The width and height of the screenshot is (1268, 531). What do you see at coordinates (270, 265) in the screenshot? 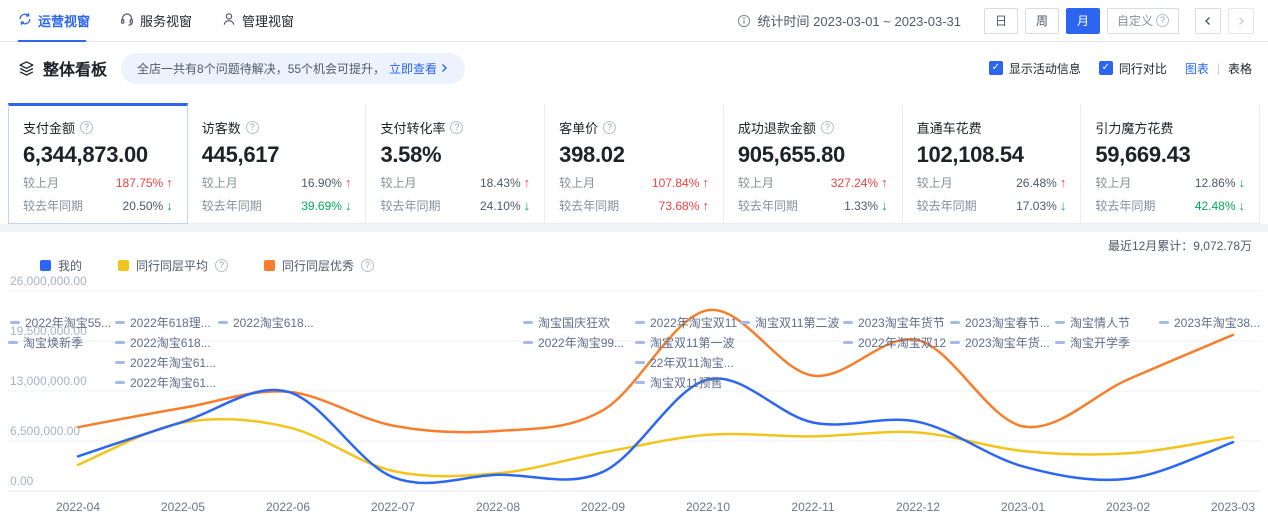
I see `legend-swatch` at bounding box center [270, 265].